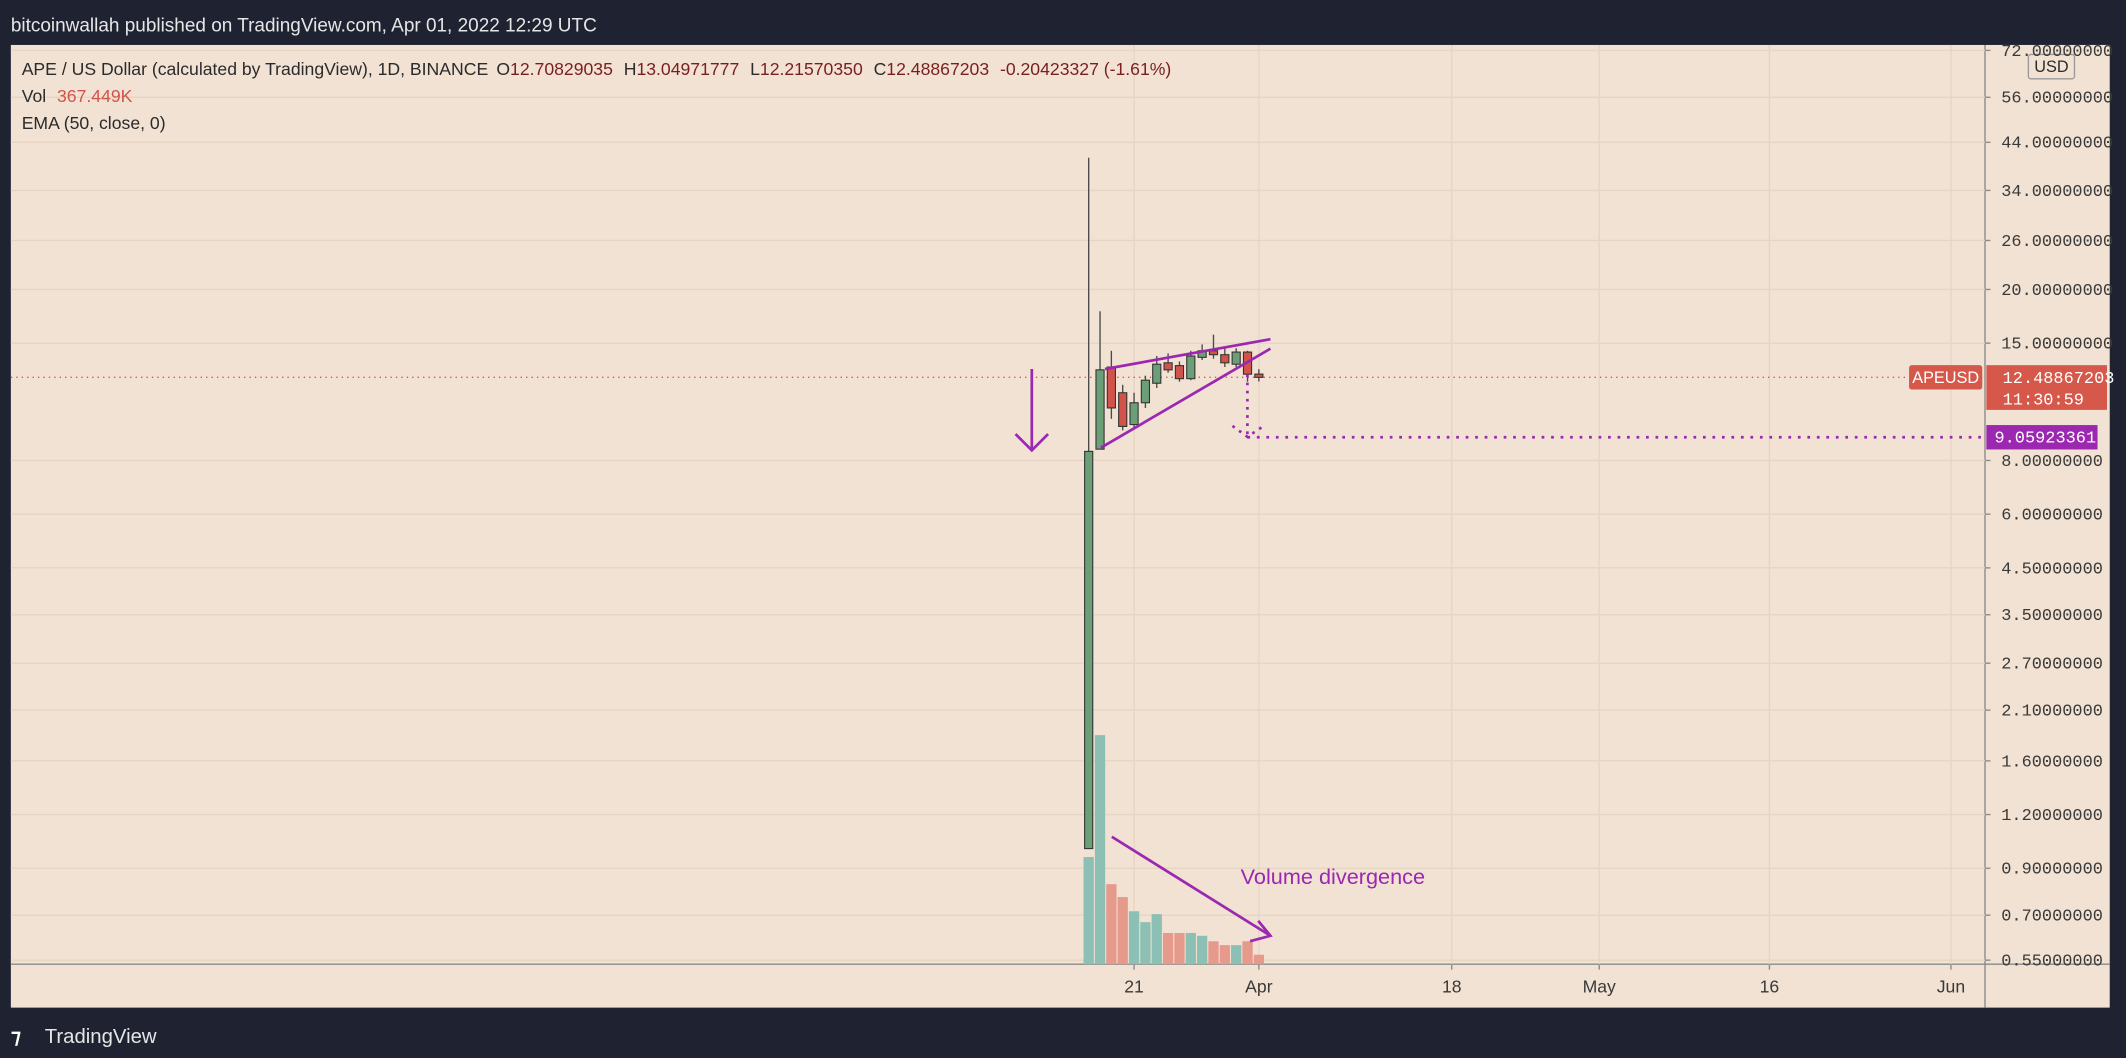 This screenshot has height=1058, width=2126. I want to click on price-tag, so click(2047, 387).